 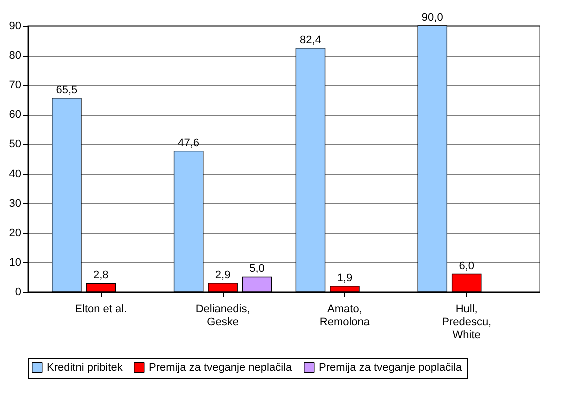 What do you see at coordinates (15, 204) in the screenshot?
I see `y-tick-label: 30` at bounding box center [15, 204].